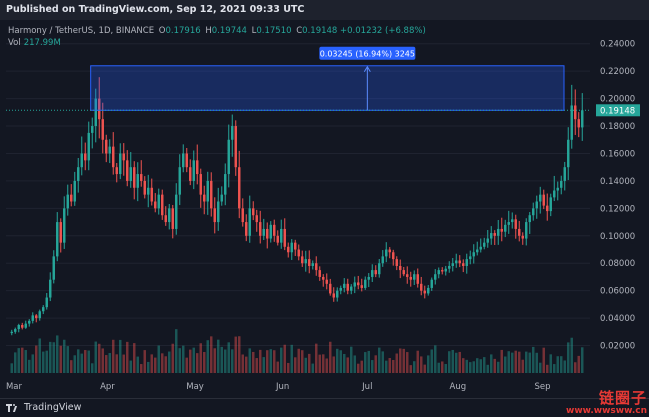 The image size is (649, 417). Describe the element at coordinates (617, 45) in the screenshot. I see `price-tick-label: 0.24000` at that location.